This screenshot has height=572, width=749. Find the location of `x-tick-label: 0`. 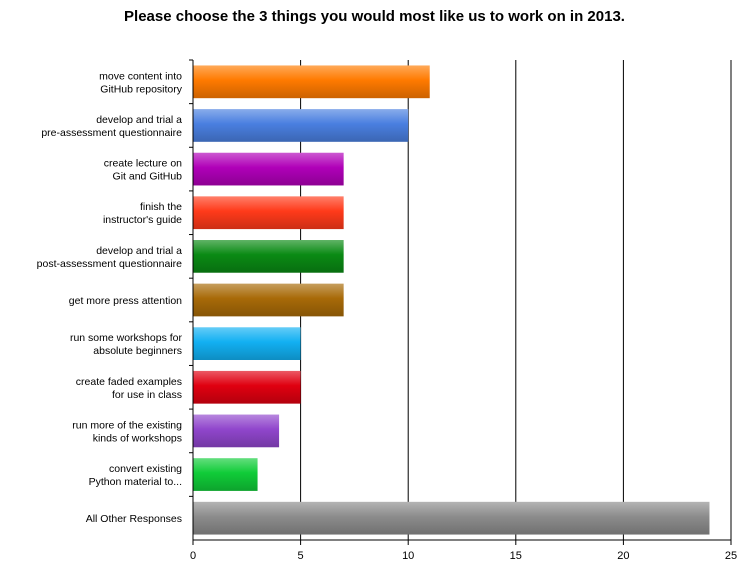

x-tick-label: 0 is located at coordinates (193, 556).